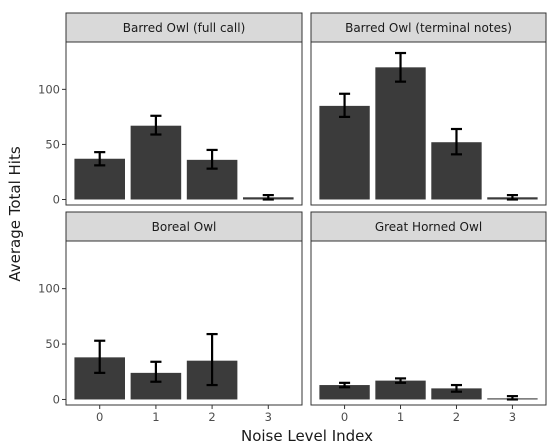 This screenshot has width=547, height=445. Describe the element at coordinates (15, 213) in the screenshot. I see `y-axis-title: Average Total Hits` at that location.